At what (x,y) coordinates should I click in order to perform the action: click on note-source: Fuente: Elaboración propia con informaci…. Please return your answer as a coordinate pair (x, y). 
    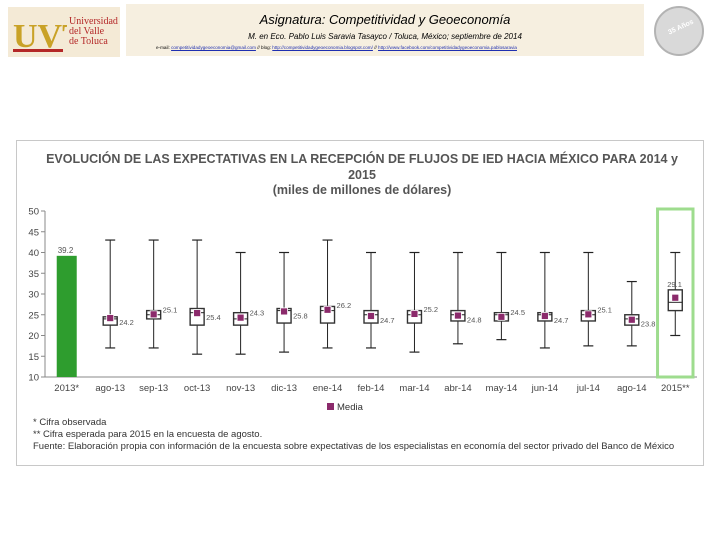
    Looking at the image, I should click on (354, 446).